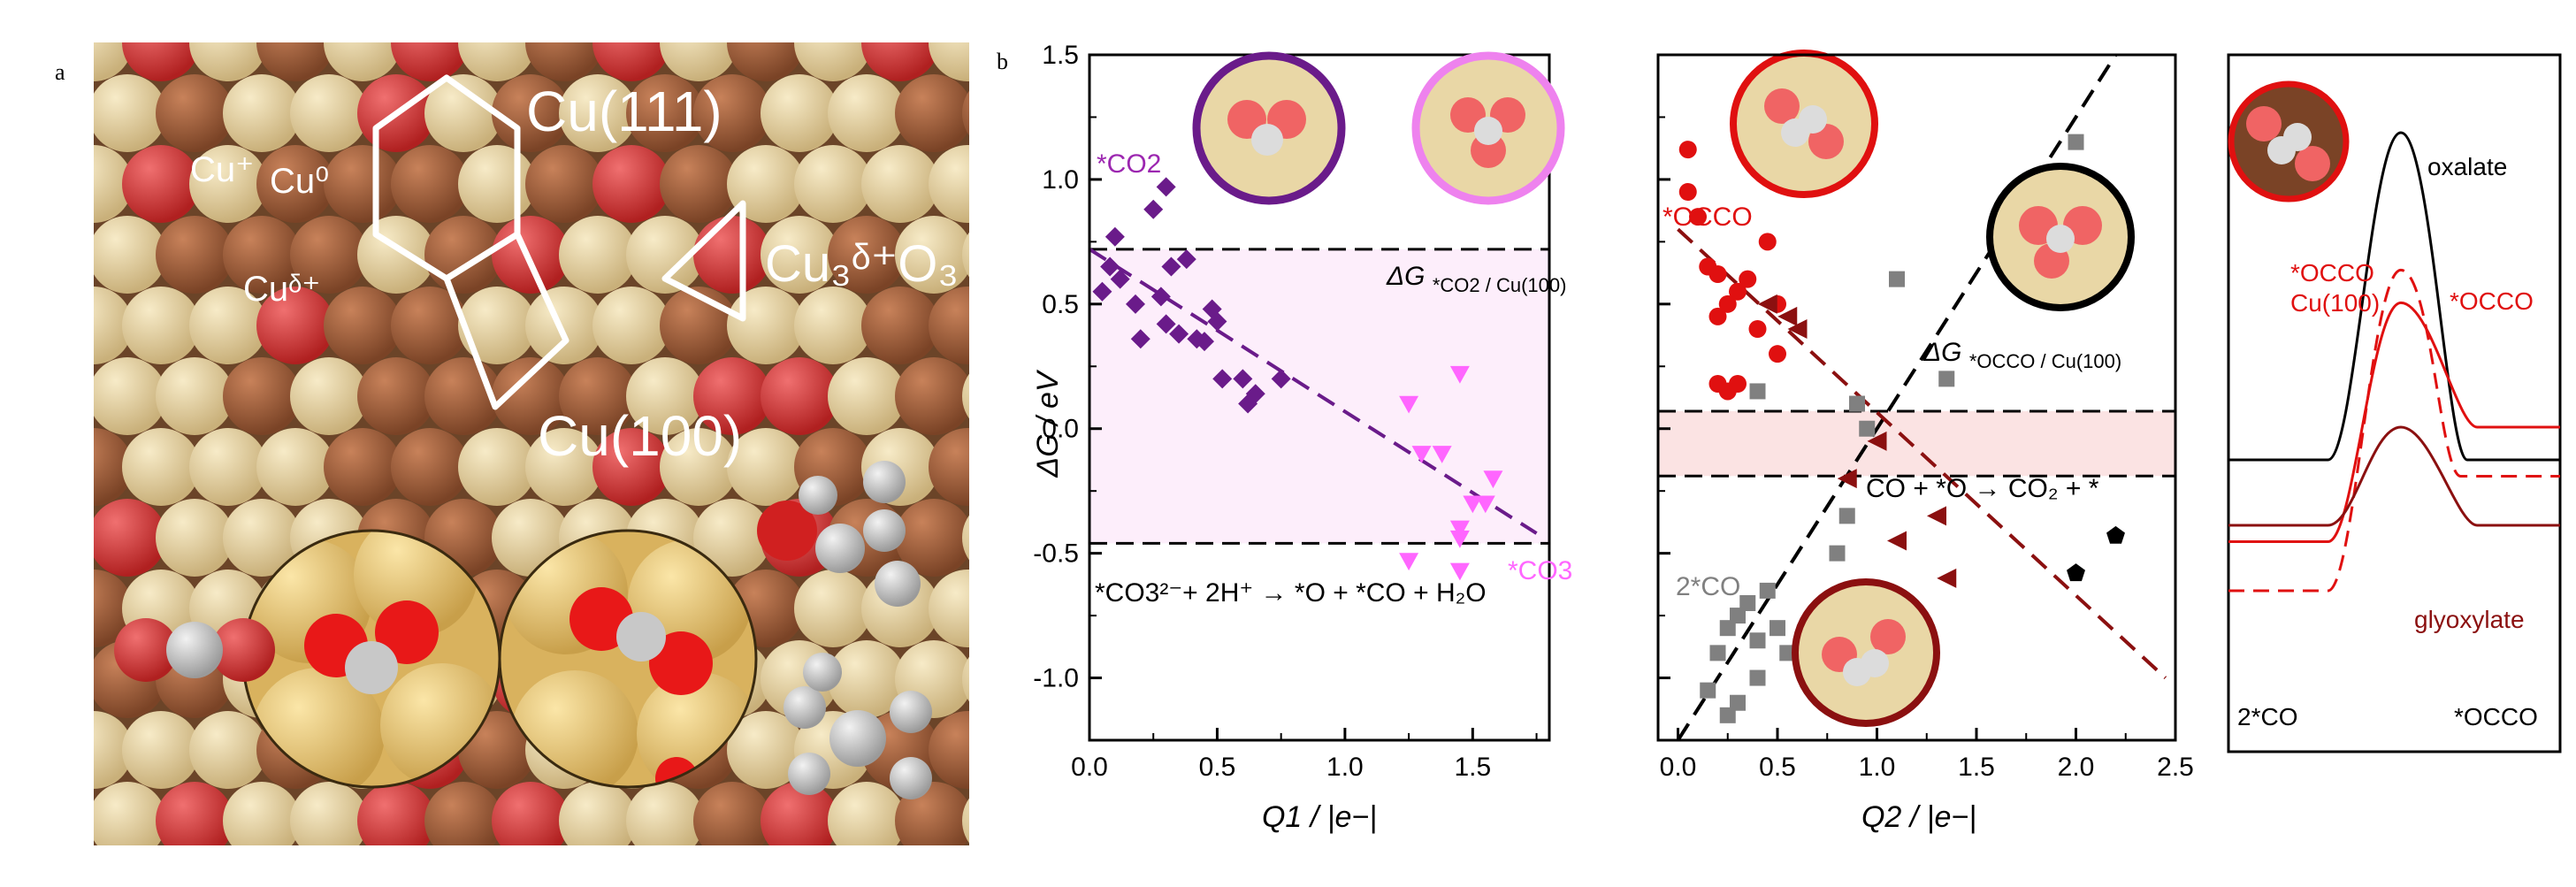  Describe the element at coordinates (281, 289) in the screenshot. I see `label-cu-delta: Cuᵟ⁺` at that location.